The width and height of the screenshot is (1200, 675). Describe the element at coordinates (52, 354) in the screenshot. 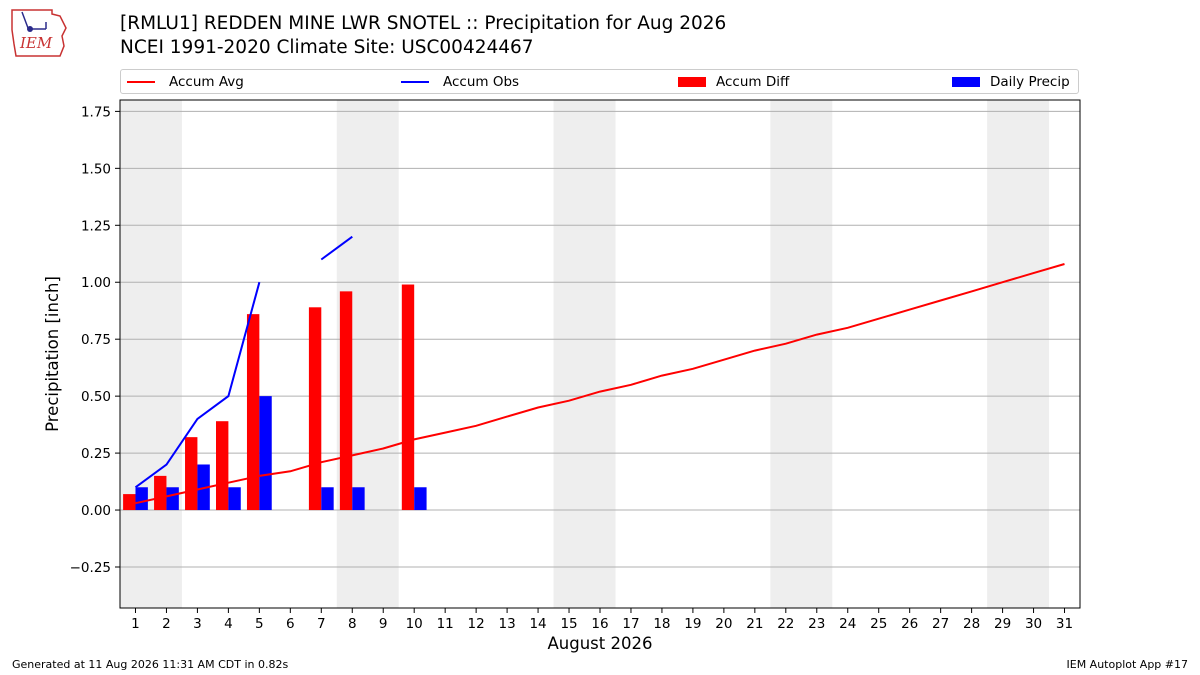

I see `y-axis-label: Precipitation [inch]` at that location.